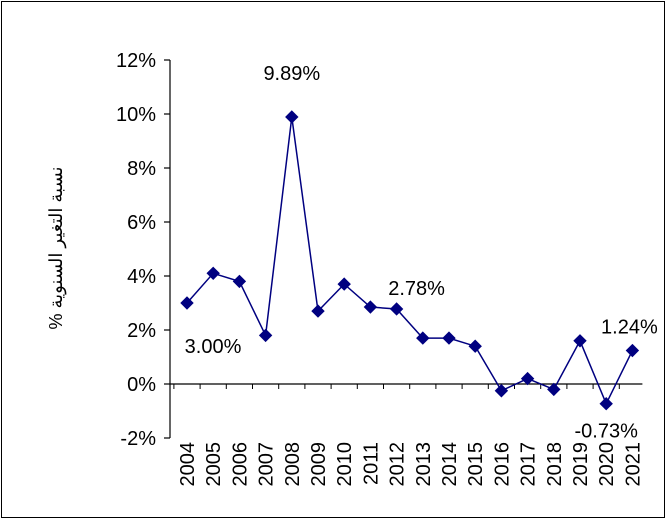  What do you see at coordinates (56, 247) in the screenshot?
I see `y-axis-title: % نسبة التغير السنوية` at bounding box center [56, 247].